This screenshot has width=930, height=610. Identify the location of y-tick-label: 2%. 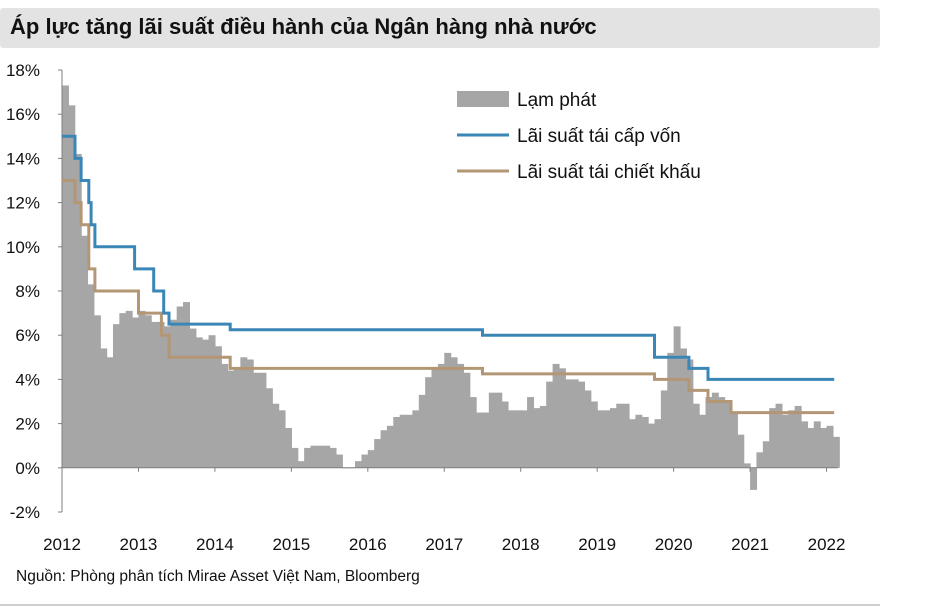
(27, 424).